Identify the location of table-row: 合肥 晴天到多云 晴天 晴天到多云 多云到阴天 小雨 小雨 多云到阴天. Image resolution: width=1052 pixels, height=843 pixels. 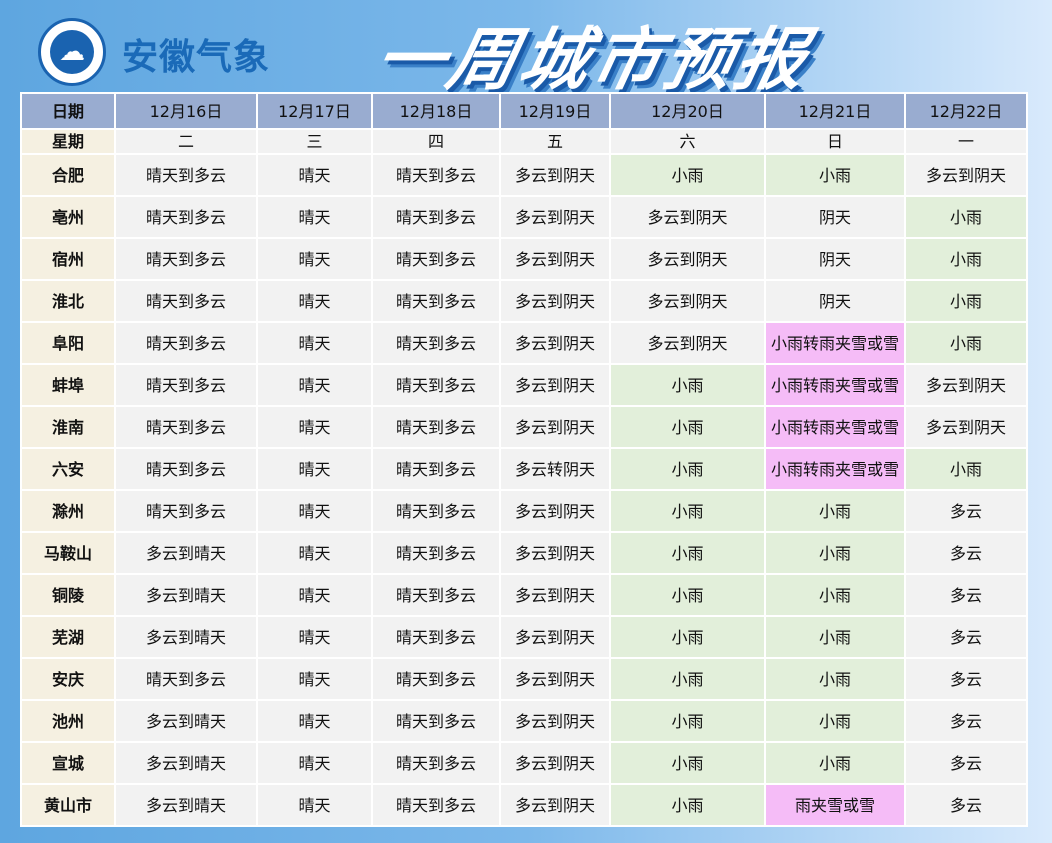
(524, 175).